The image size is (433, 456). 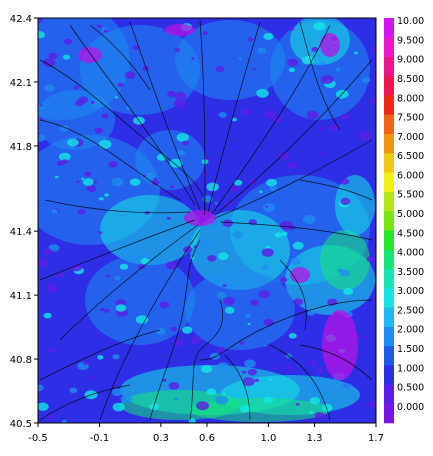 I want to click on colorbar-label: 4.000, so click(x=410, y=253).